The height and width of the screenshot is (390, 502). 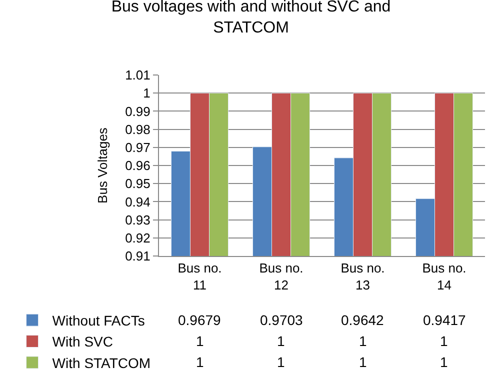 I want to click on y-axis-title: Bus Voltages, so click(x=102, y=165).